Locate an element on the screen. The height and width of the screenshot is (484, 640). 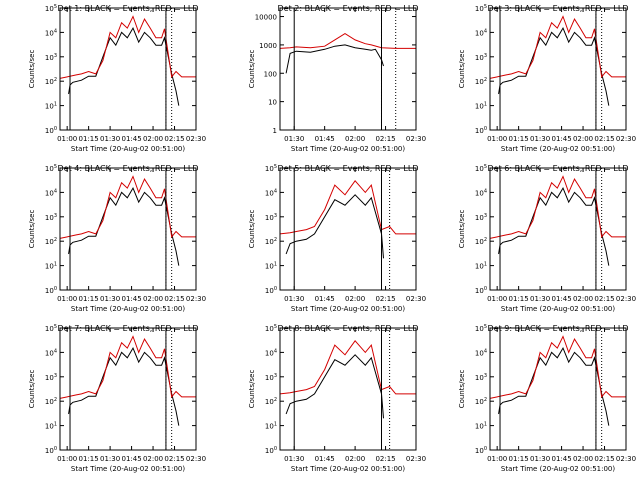
panel-title: Det 3: BLACK = Events, RED = LLD is located at coordinates (558, 8).